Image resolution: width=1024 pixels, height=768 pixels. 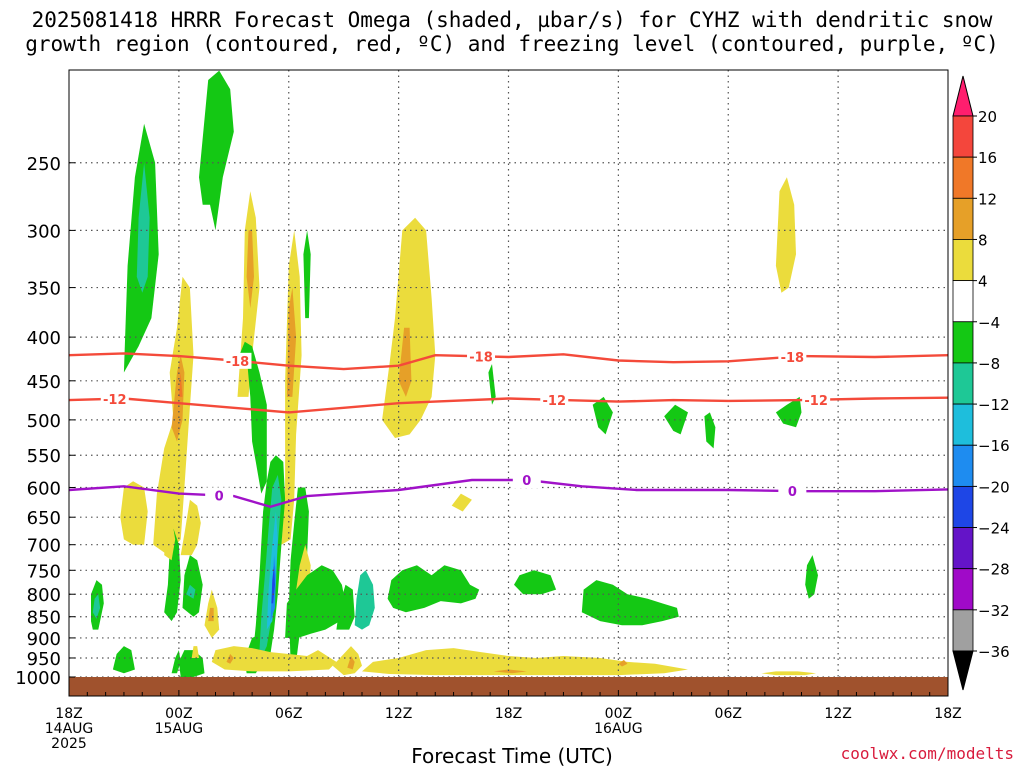 What do you see at coordinates (987, 158) in the screenshot?
I see `colorbar-label: 16` at bounding box center [987, 158].